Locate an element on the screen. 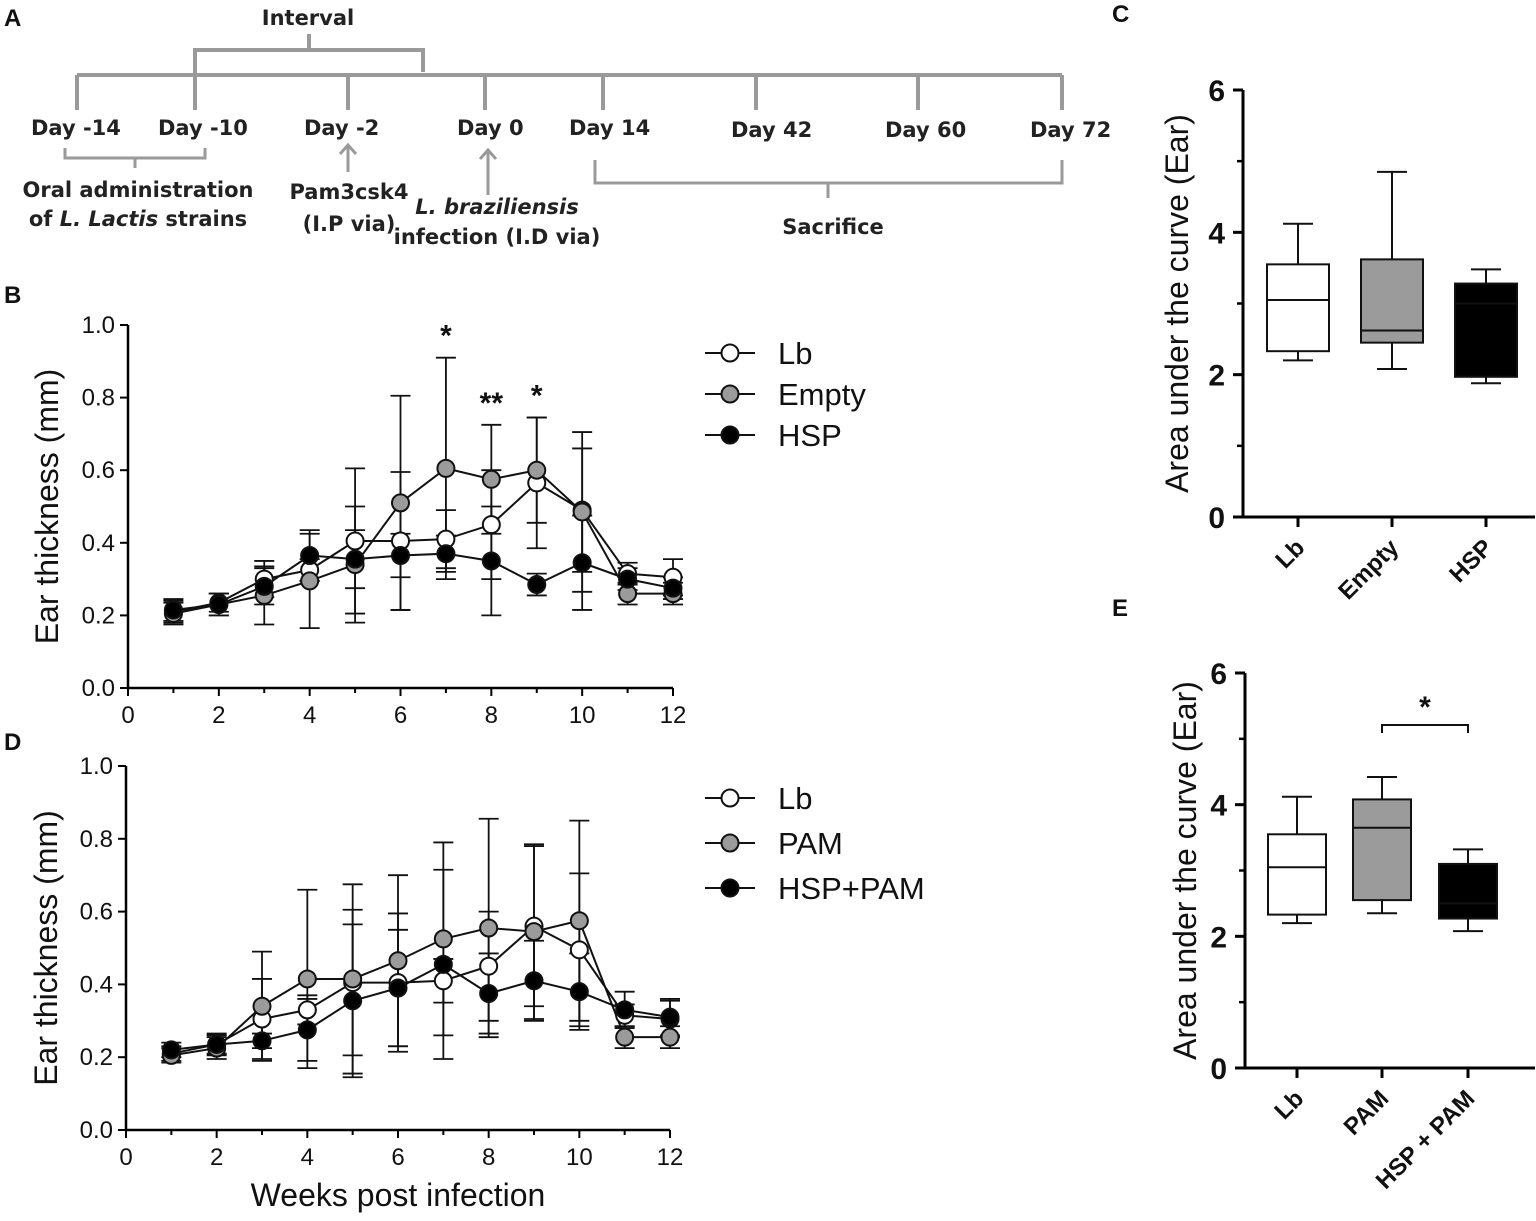 This screenshot has width=1536, height=1221. significance-bracket is located at coordinates (1425, 728).